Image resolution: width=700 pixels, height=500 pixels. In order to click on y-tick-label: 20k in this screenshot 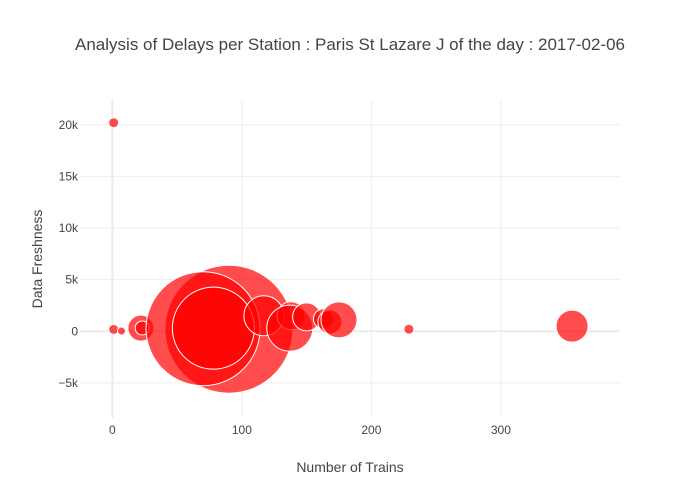, I will do `click(69, 125)`.